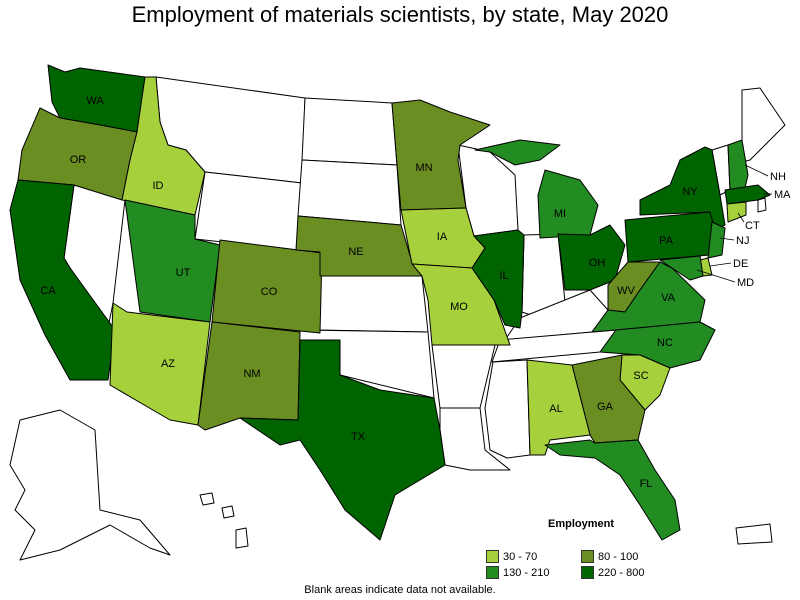  I want to click on state-ar, so click(463, 376).